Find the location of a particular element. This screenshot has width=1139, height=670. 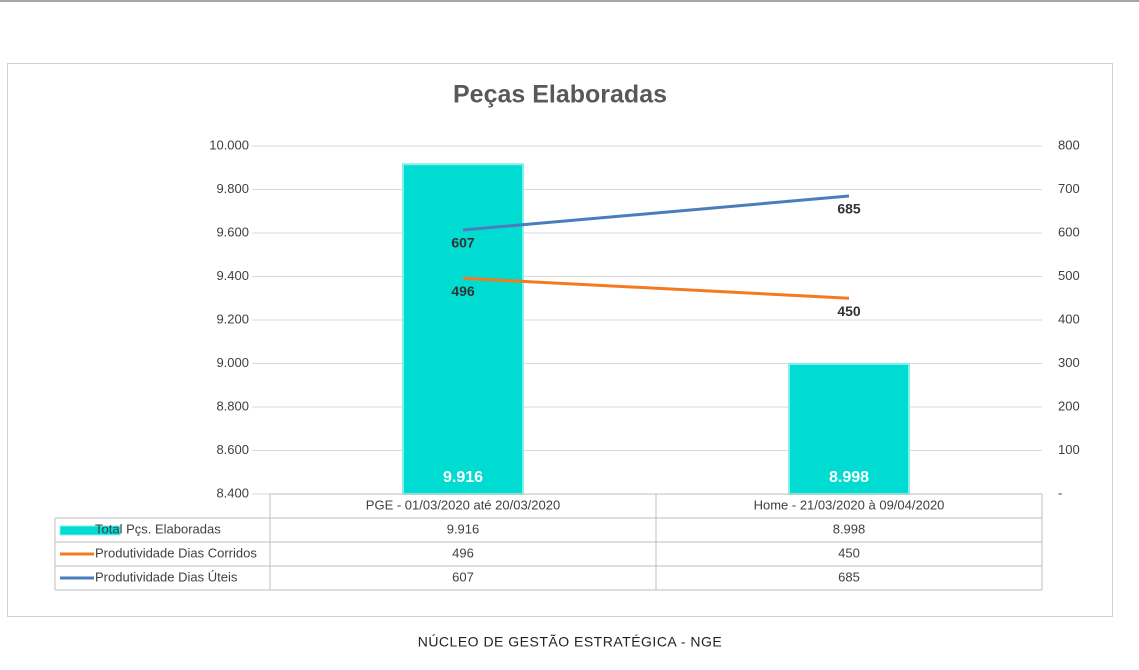

y-tick-label: 9.400 is located at coordinates (232, 275).